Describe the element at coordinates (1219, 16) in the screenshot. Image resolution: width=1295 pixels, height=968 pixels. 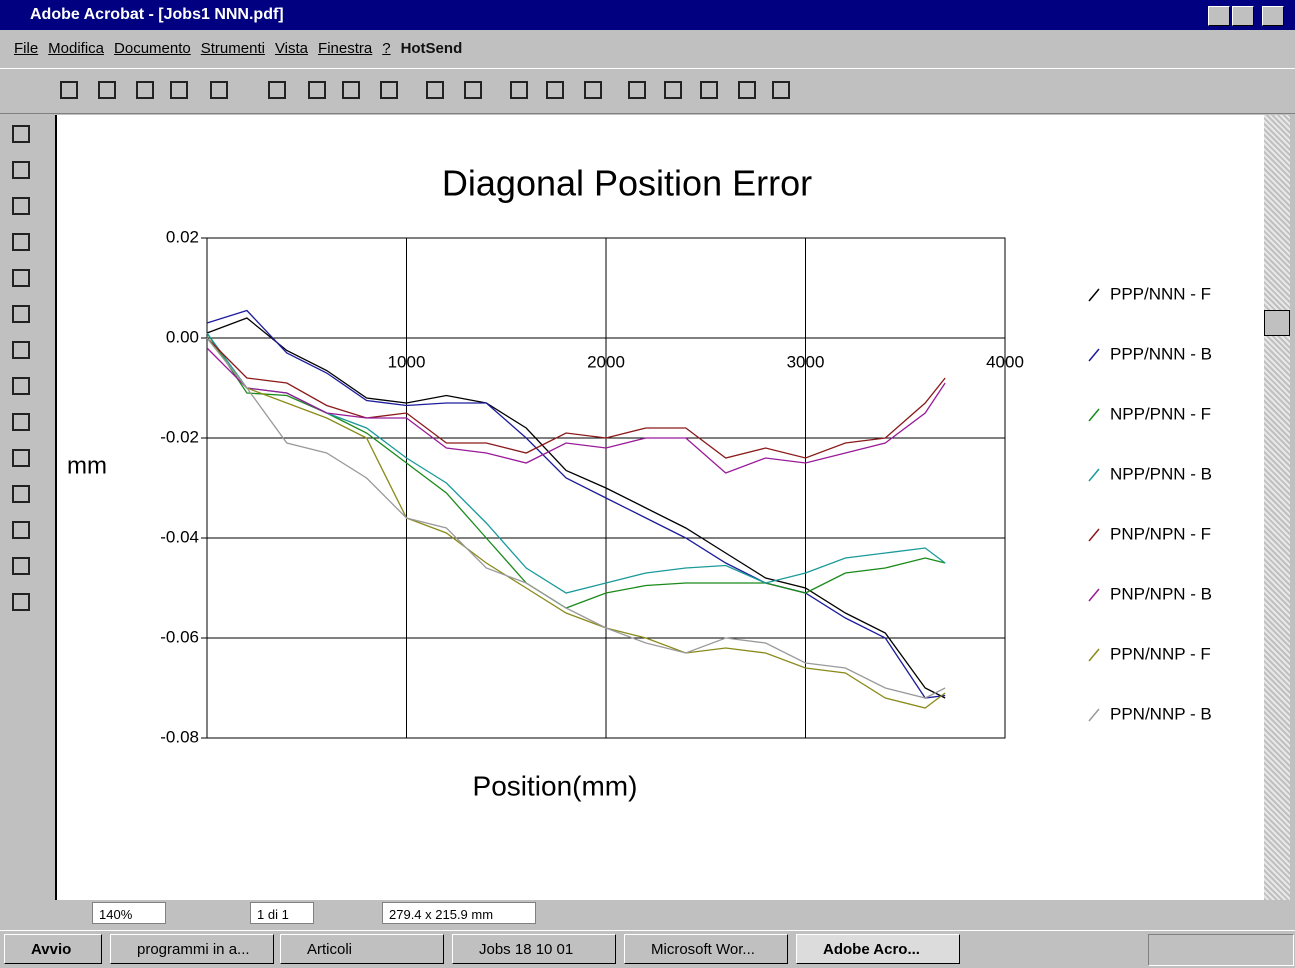
I see `minimize` at that location.